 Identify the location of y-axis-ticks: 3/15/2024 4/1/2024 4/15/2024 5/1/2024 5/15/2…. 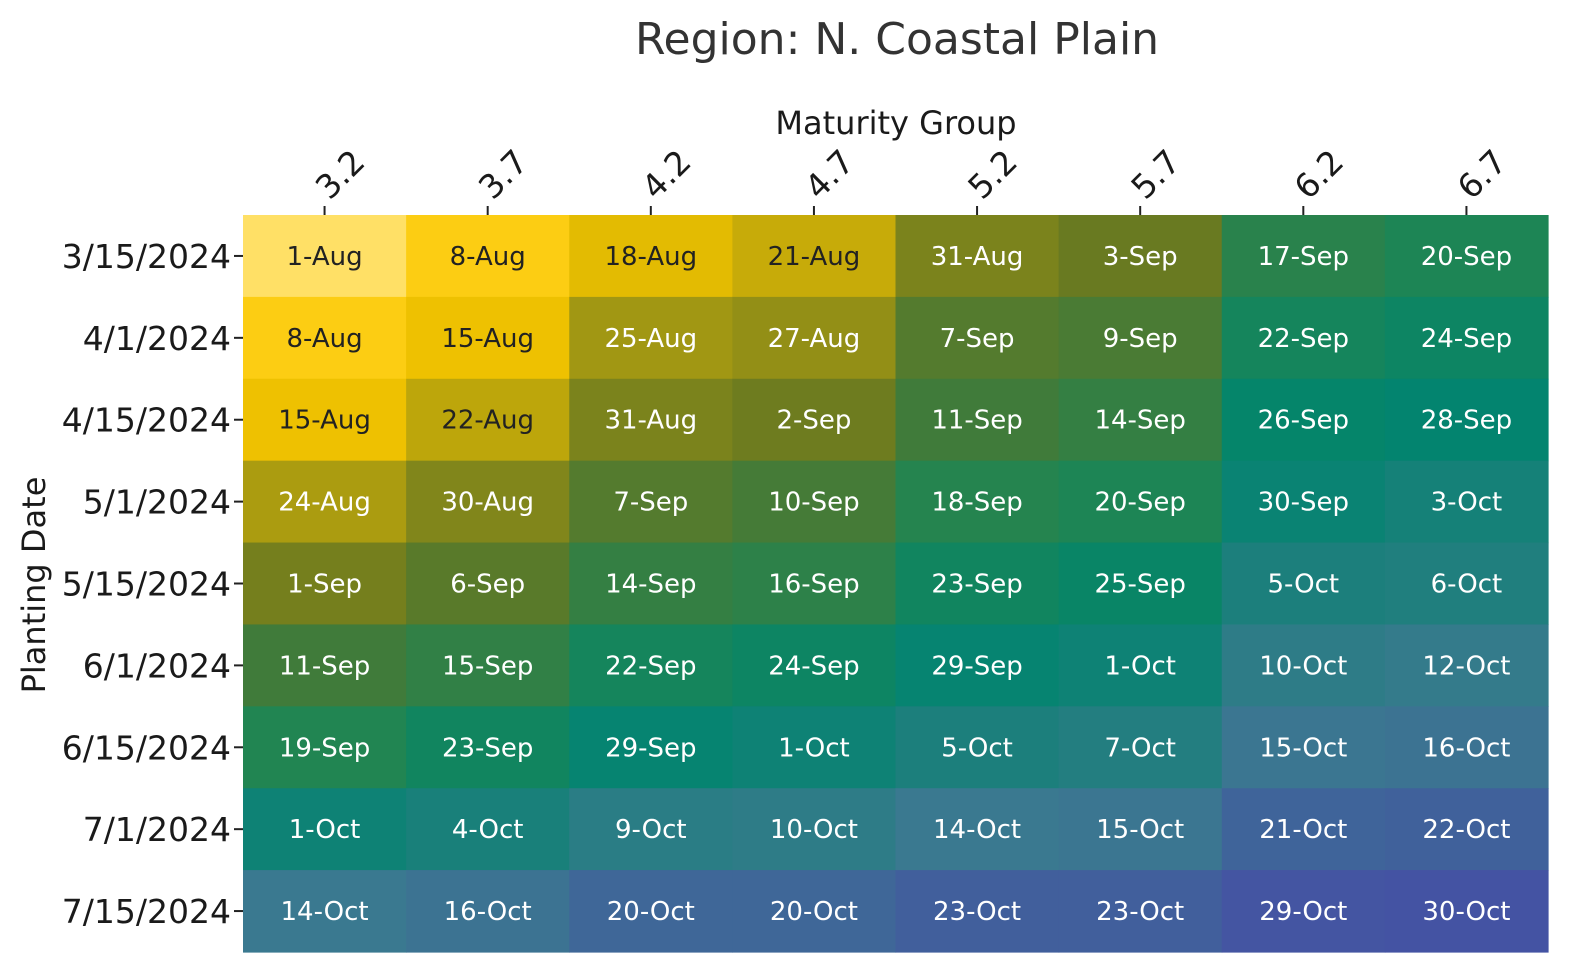
(152, 584).